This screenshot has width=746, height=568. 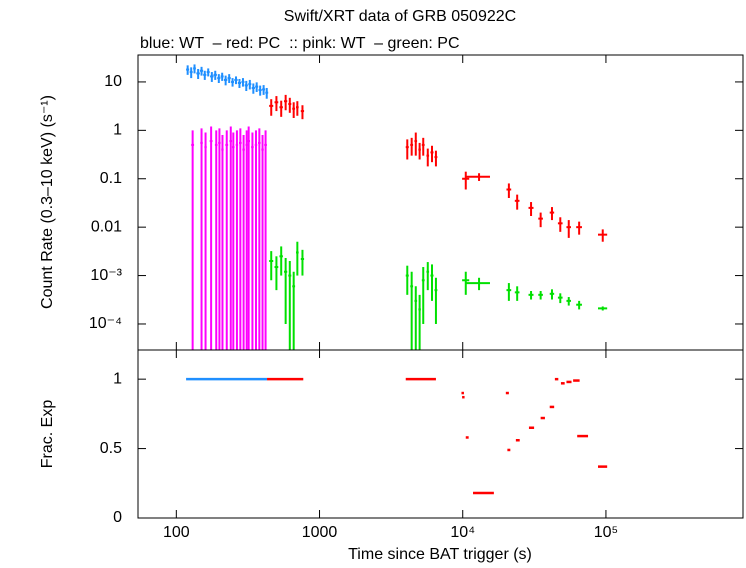 I want to click on y-tick-label: 0.01, so click(x=106, y=226).